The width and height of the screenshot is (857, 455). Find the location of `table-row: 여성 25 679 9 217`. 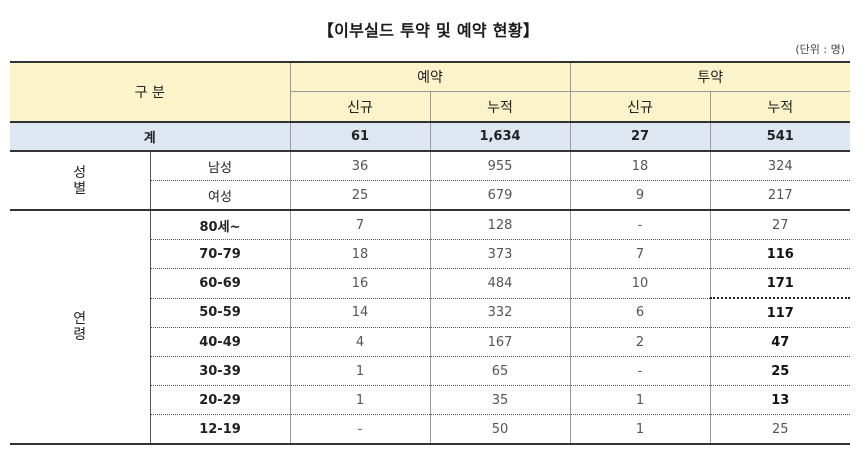

table-row: 여성 25 679 9 217 is located at coordinates (430, 195).